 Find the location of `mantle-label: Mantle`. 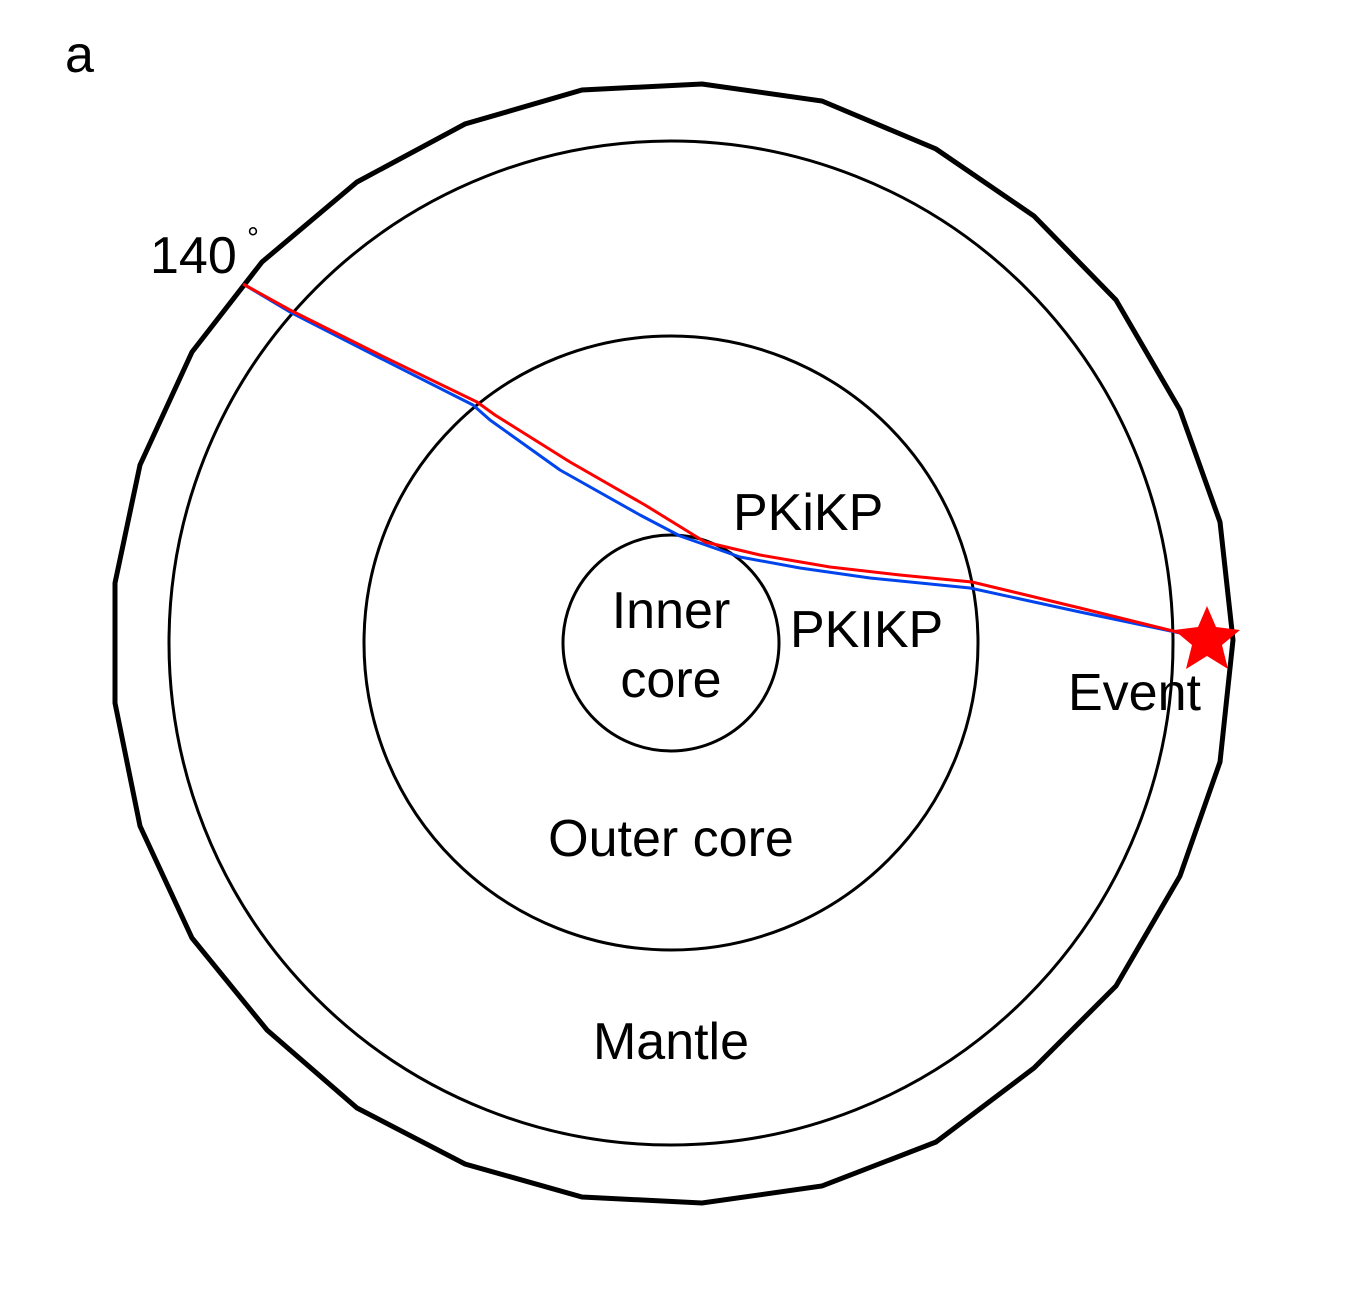

mantle-label: Mantle is located at coordinates (671, 1042).